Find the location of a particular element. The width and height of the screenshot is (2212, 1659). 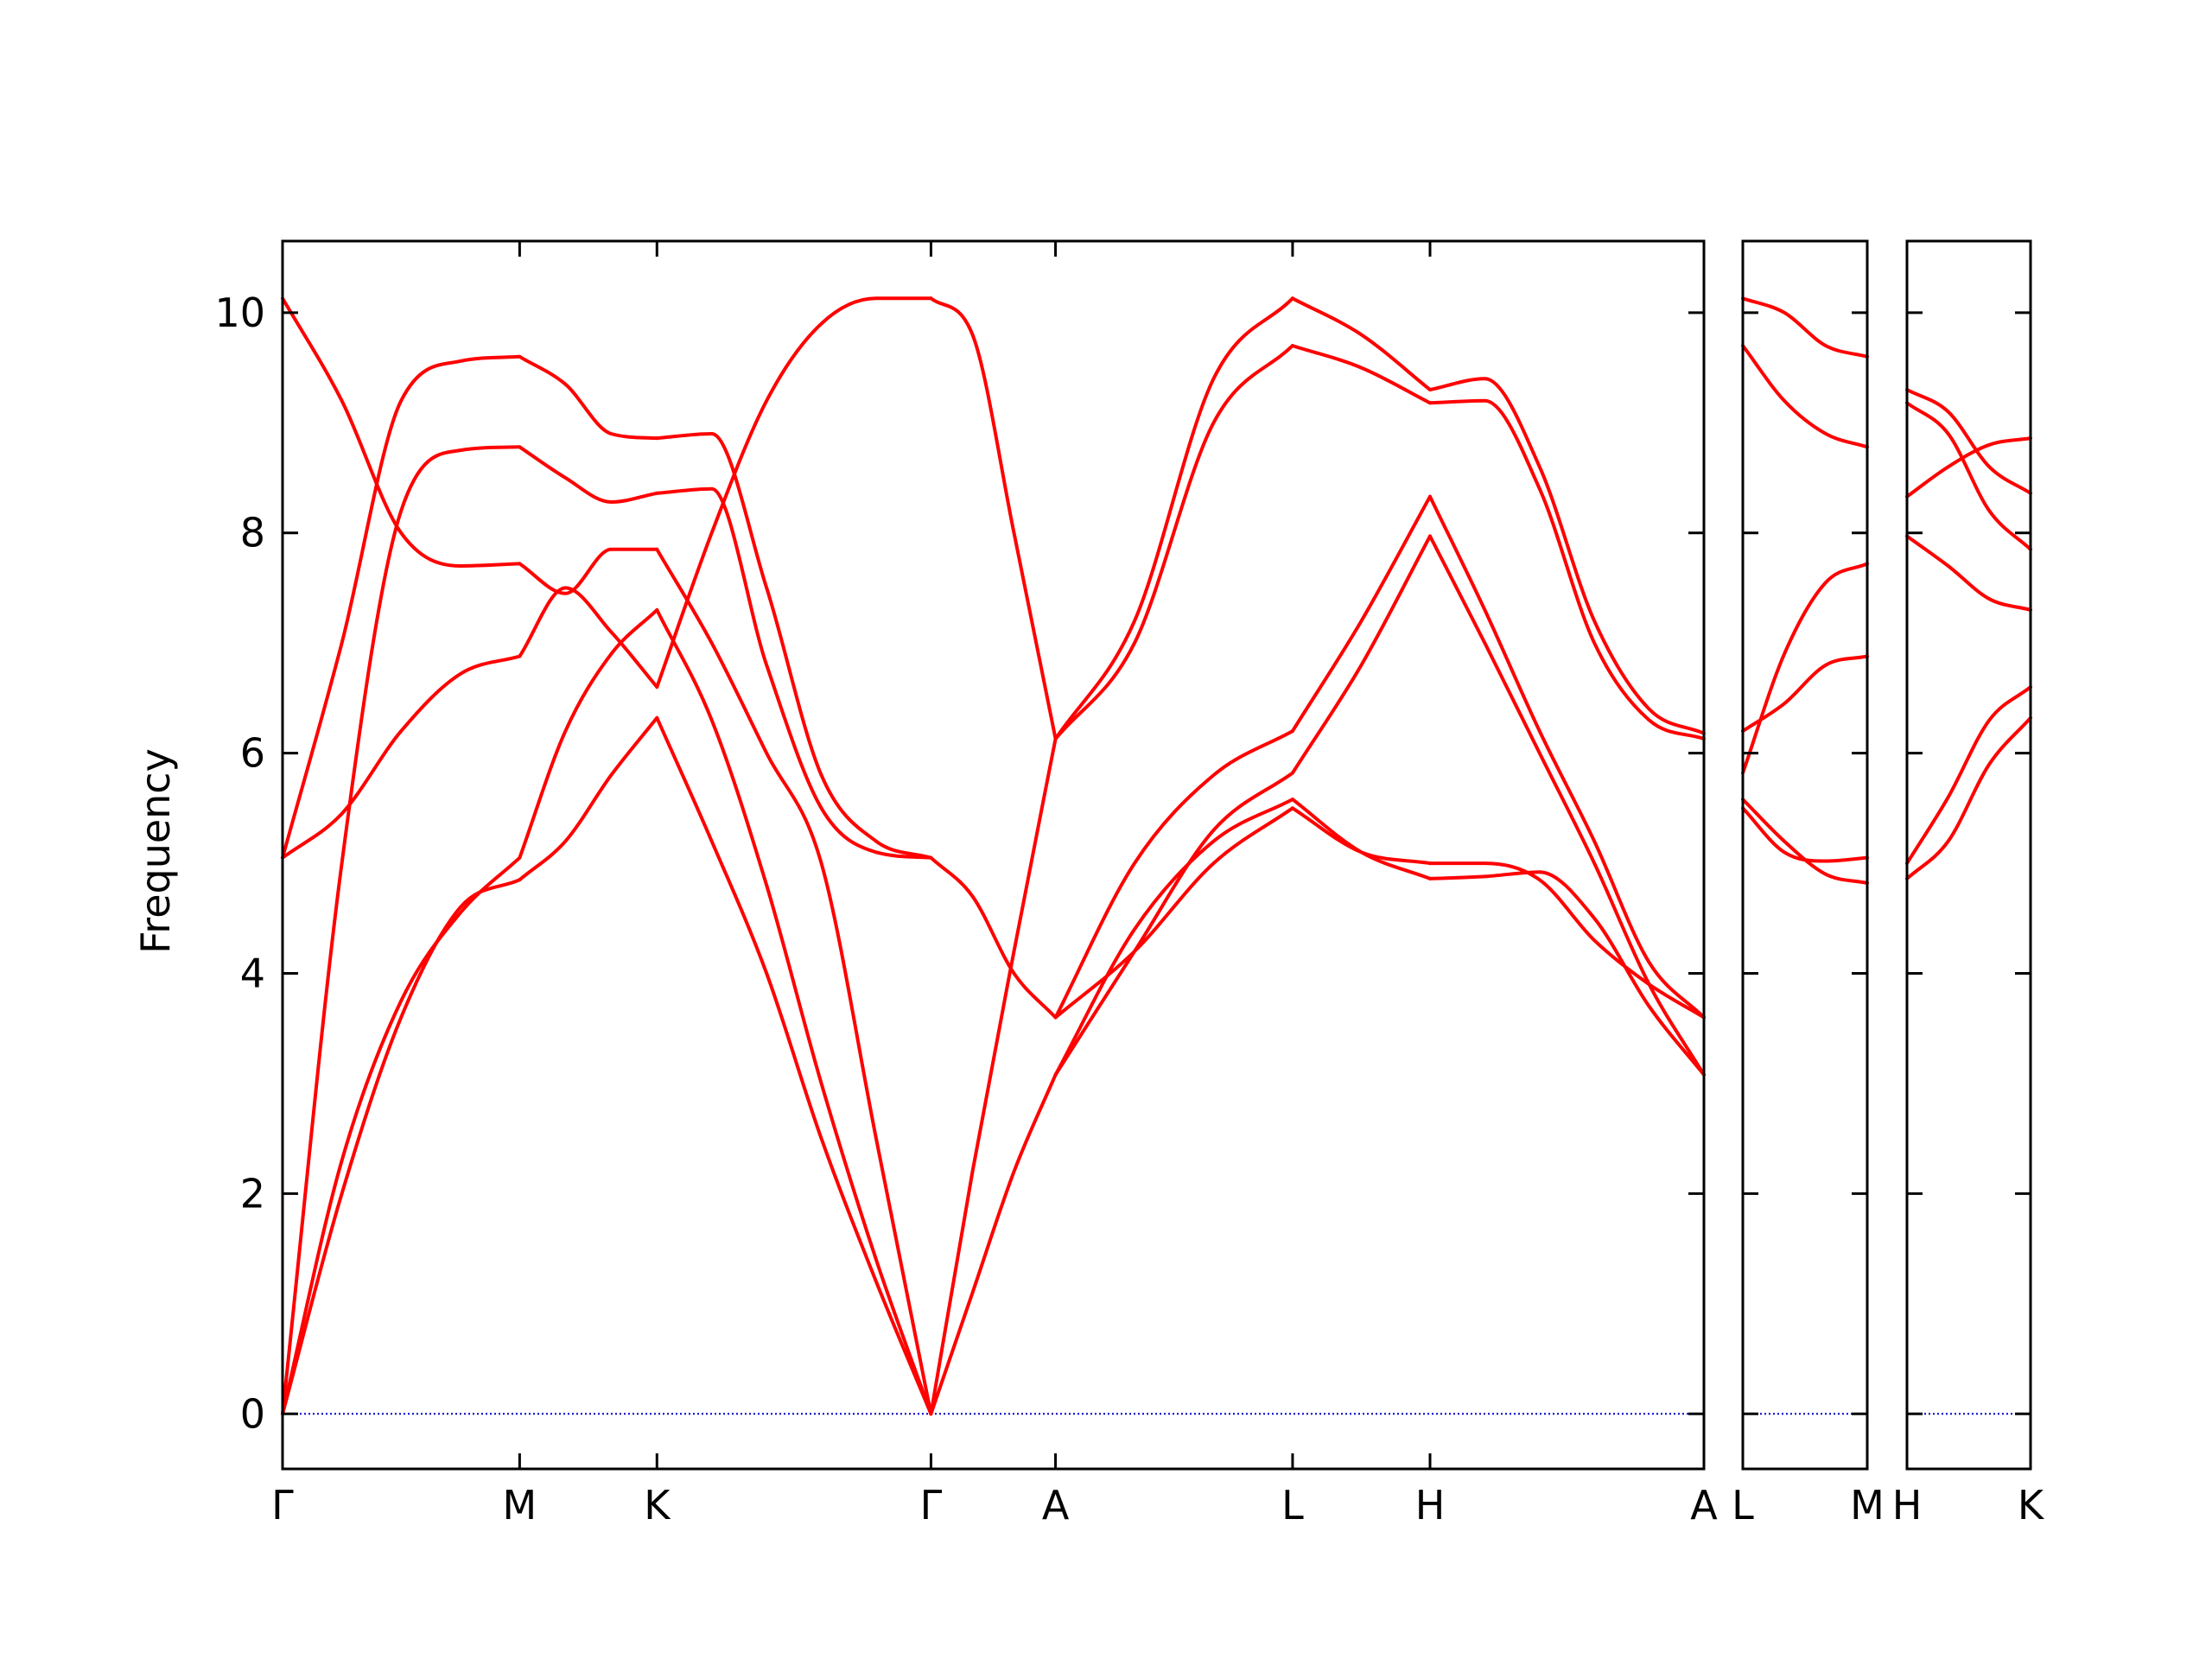

band-line-p3-s1-b3 is located at coordinates (1968, 573).